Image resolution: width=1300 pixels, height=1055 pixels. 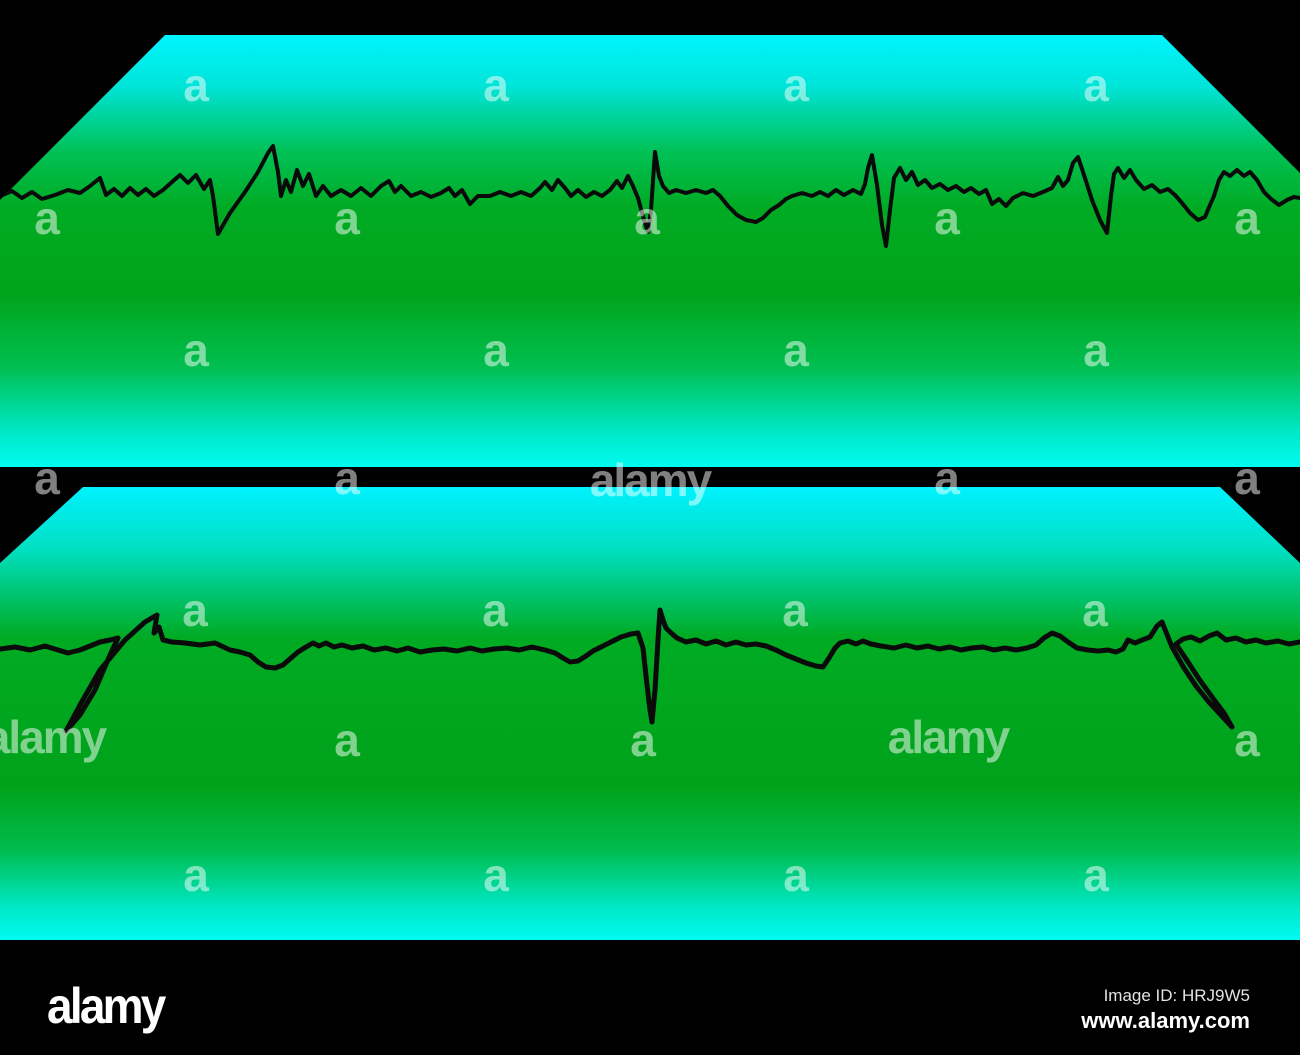 I want to click on bottom-ecg-trace, so click(x=650, y=670).